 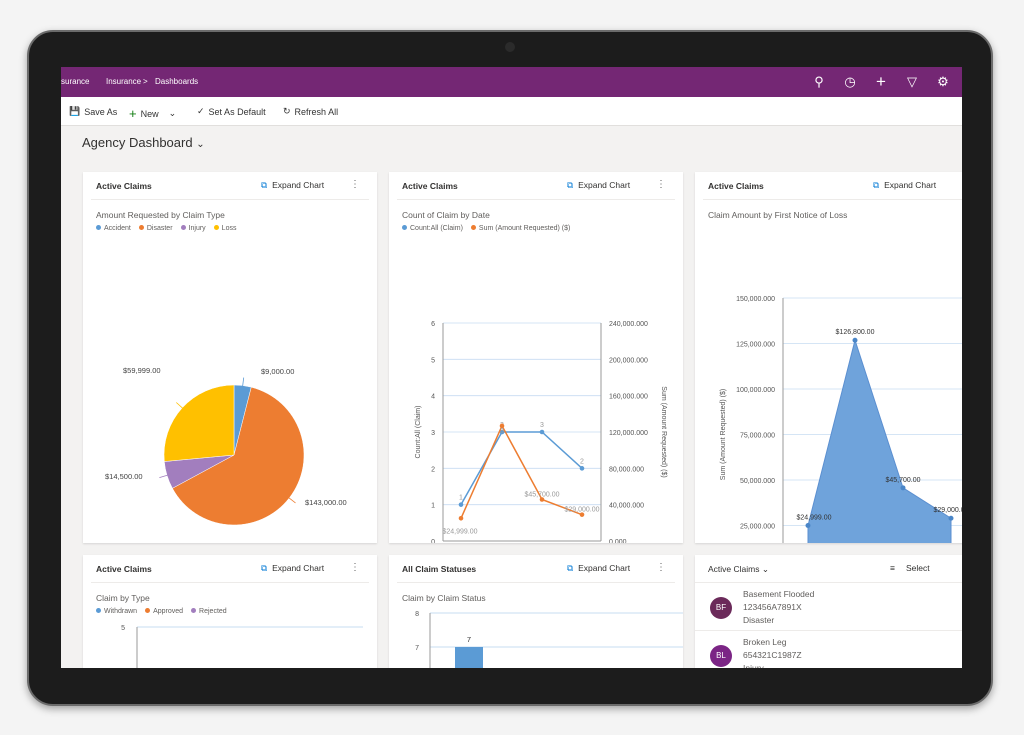 What do you see at coordinates (628, 397) in the screenshot?
I see `y2-tick-label: 160,000.000` at bounding box center [628, 397].